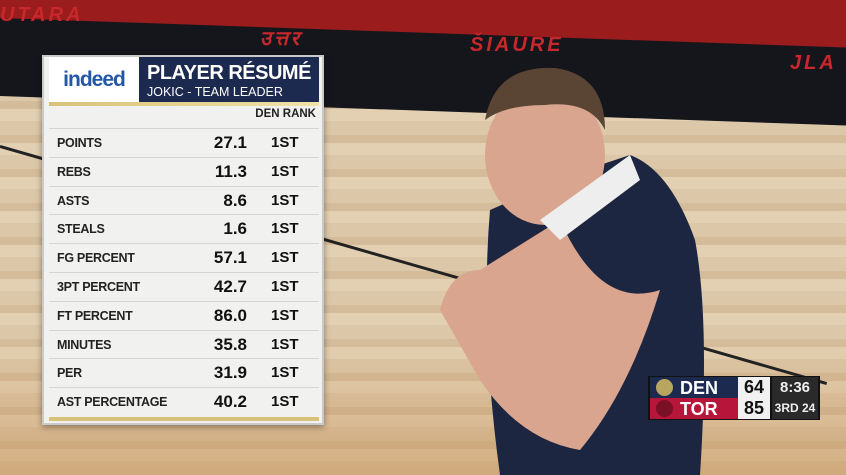 The width and height of the screenshot is (846, 475). I want to click on stat-row: POINTS 27.1 1ST, so click(184, 142).